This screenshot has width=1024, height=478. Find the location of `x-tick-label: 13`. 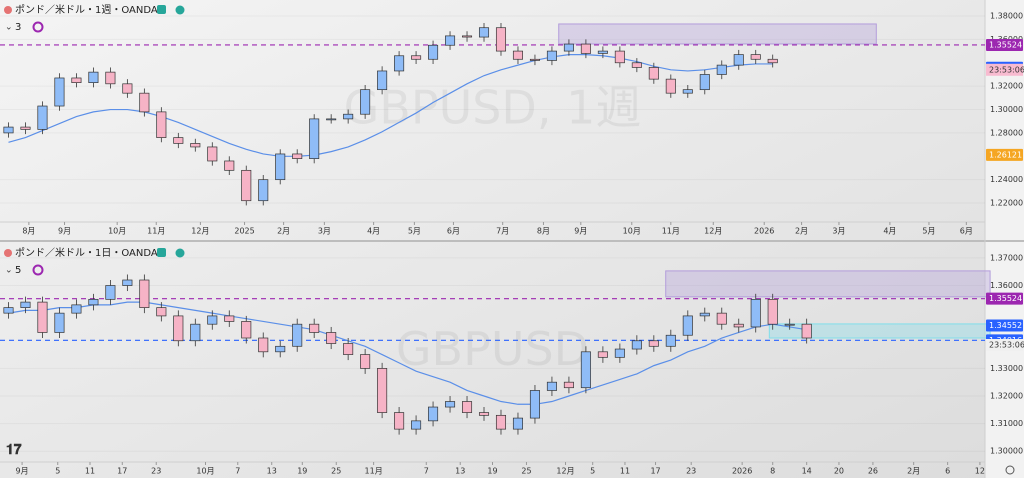

x-tick-label: 13 is located at coordinates (272, 471).